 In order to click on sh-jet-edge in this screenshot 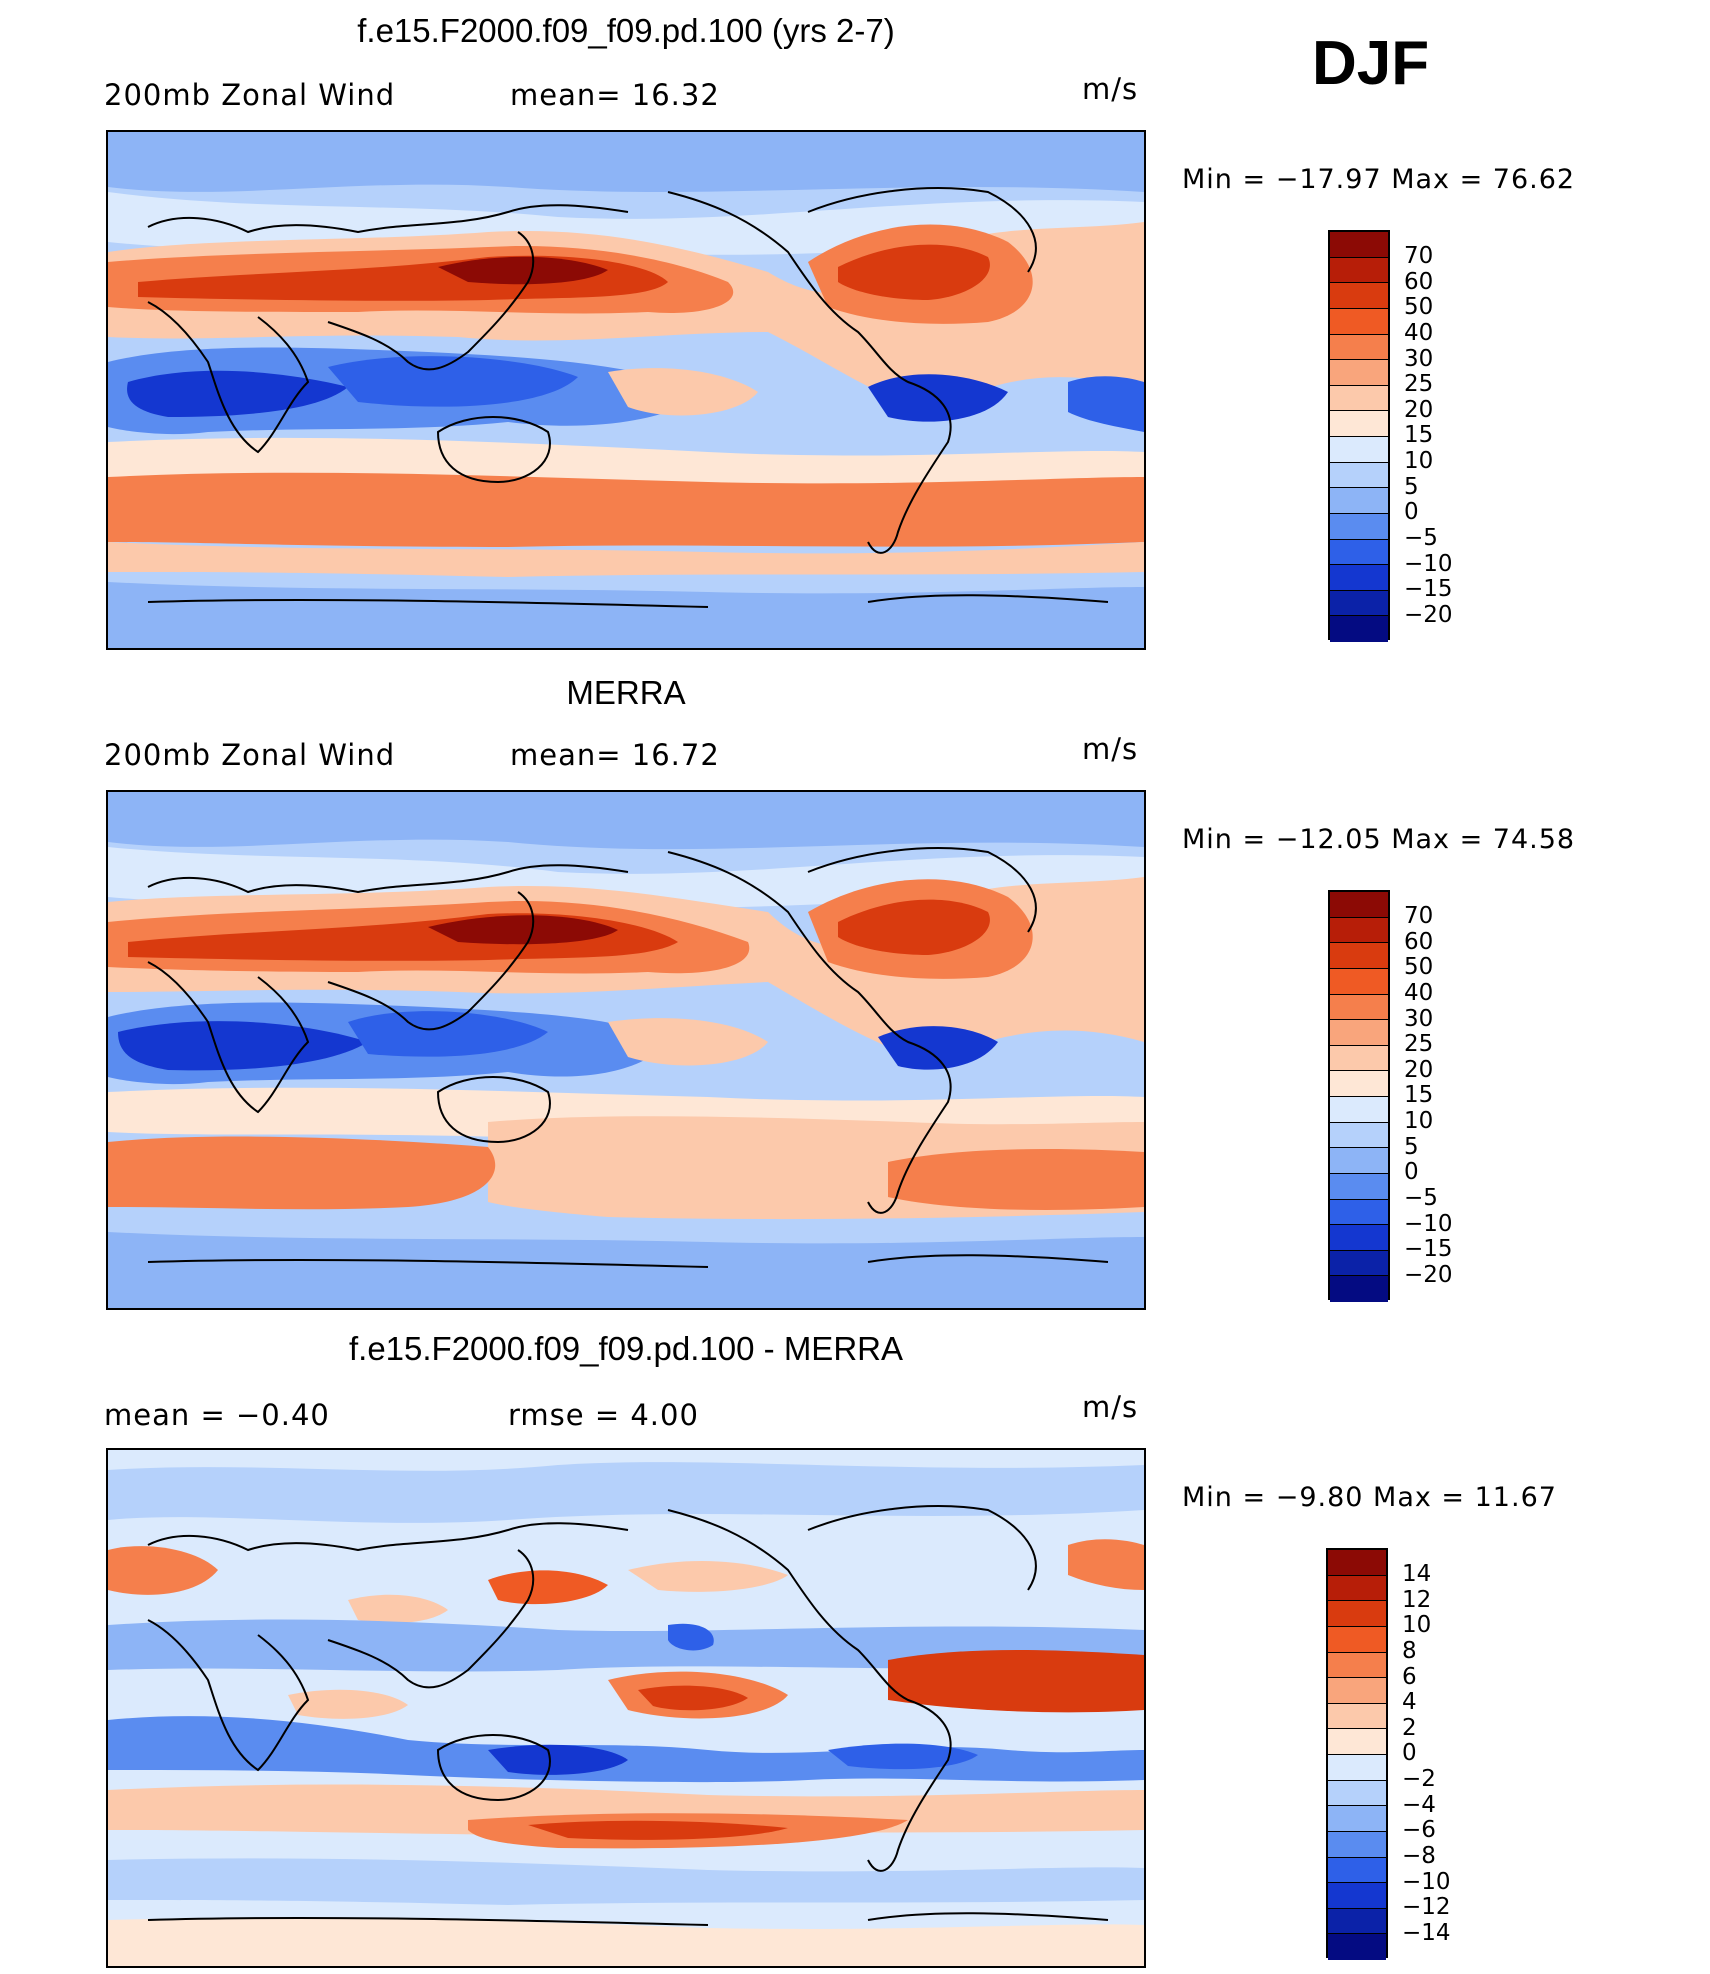, I will do `click(626, 559)`.